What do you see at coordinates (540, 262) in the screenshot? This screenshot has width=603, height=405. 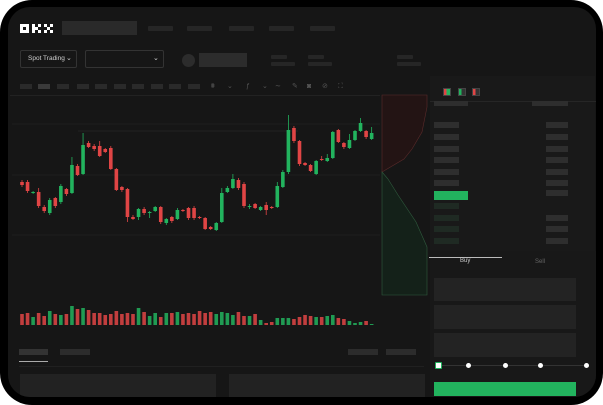 I see `tab-sell: Sell` at bounding box center [540, 262].